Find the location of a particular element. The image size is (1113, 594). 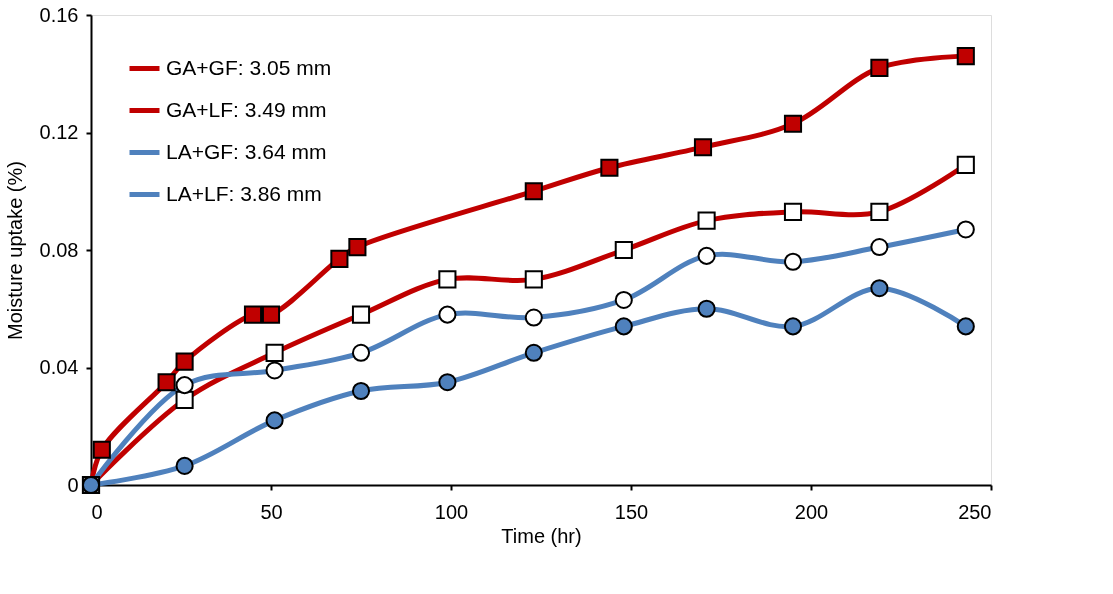

legend-label: GA+GF: 3.05 mm is located at coordinates (249, 67).